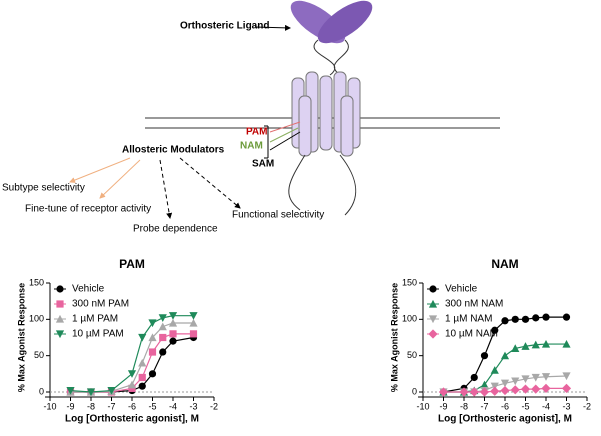 The image size is (601, 436). Describe the element at coordinates (98, 334) in the screenshot. I see `legend-label: 10 µM PAM` at that location.